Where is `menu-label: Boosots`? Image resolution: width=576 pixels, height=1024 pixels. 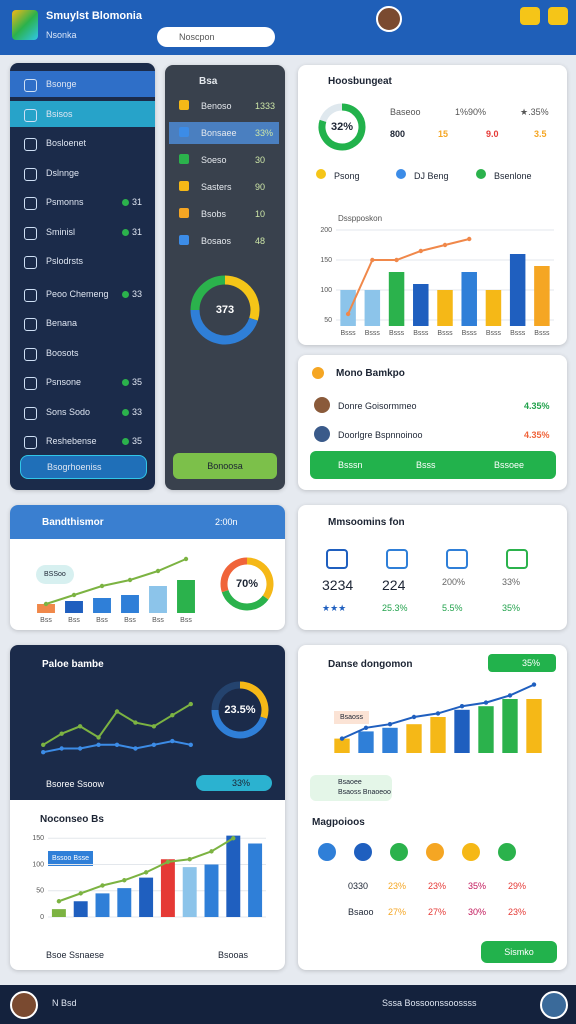 menu-label: Boosots is located at coordinates (62, 352).